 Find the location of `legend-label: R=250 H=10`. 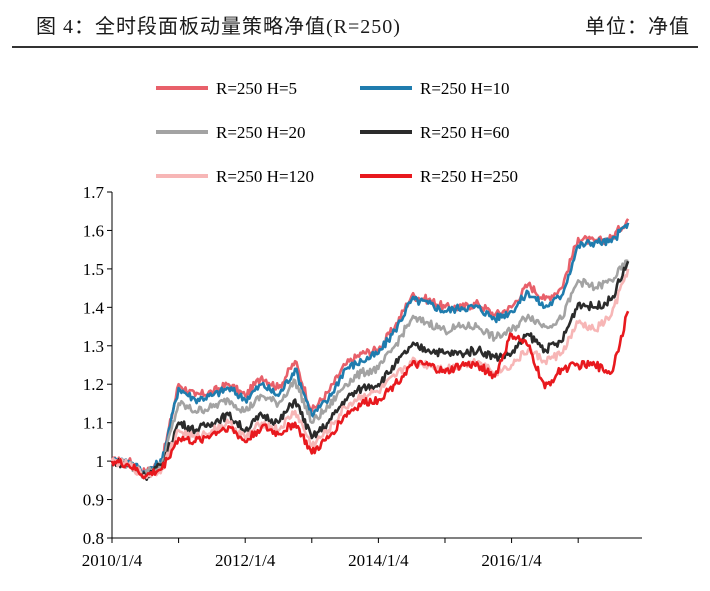

legend-label: R=250 H=10 is located at coordinates (465, 88).